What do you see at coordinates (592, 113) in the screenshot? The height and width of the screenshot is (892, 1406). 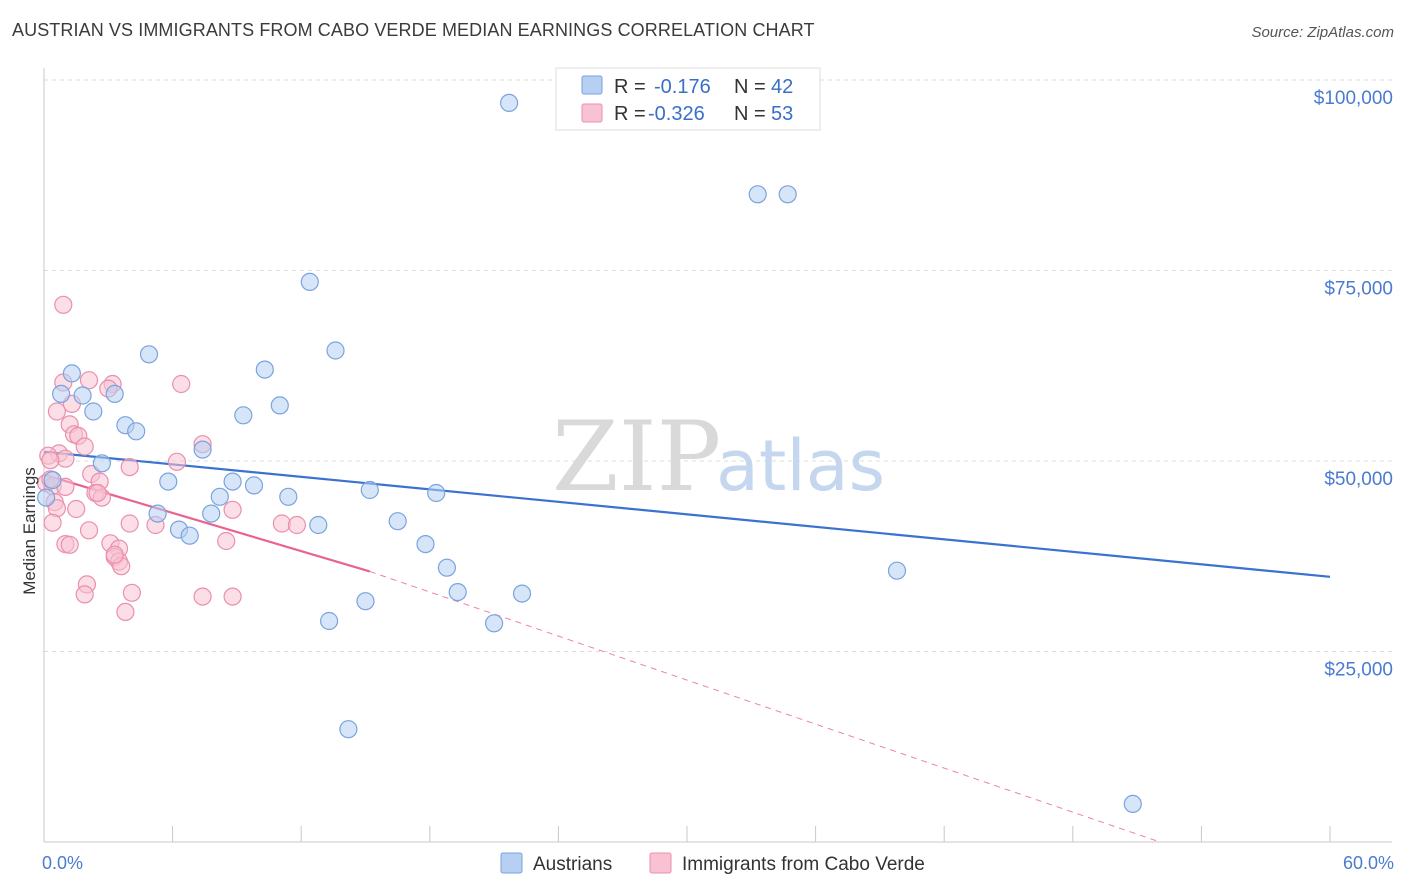 I see `legend-swatch-cabo-verde` at bounding box center [592, 113].